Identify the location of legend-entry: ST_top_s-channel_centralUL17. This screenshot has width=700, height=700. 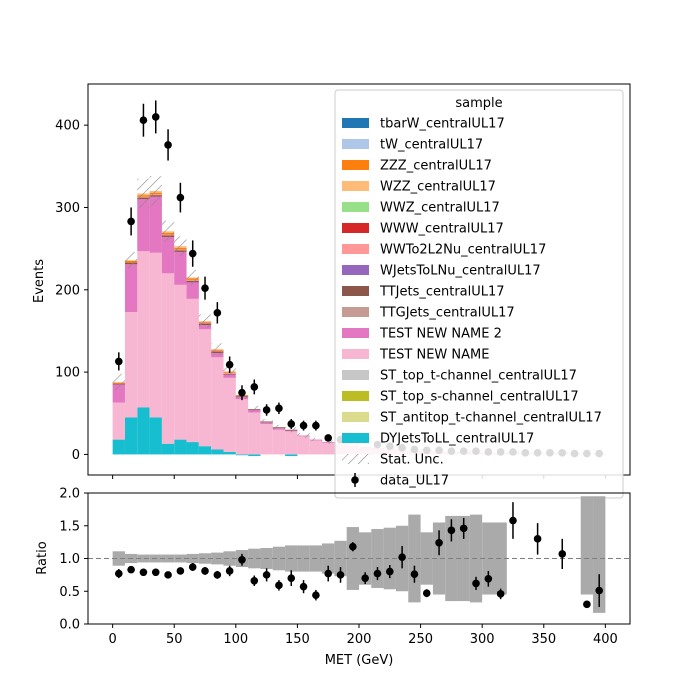
(460, 397).